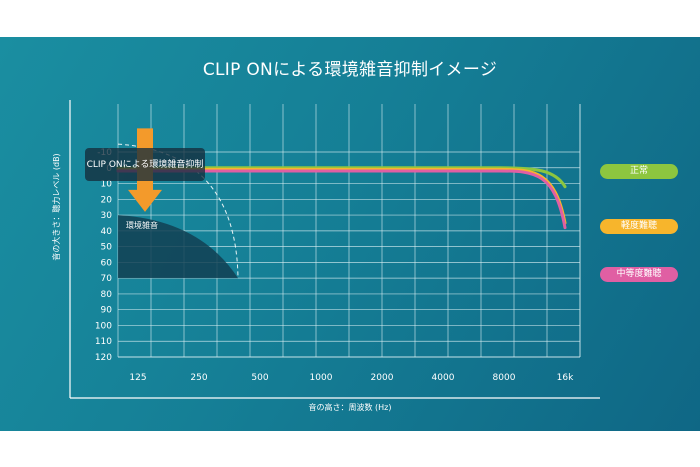 This screenshot has width=700, height=467. Describe the element at coordinates (350, 407) in the screenshot. I see `x-axis-label: 音の高さ：周波数 (Hz)` at that location.